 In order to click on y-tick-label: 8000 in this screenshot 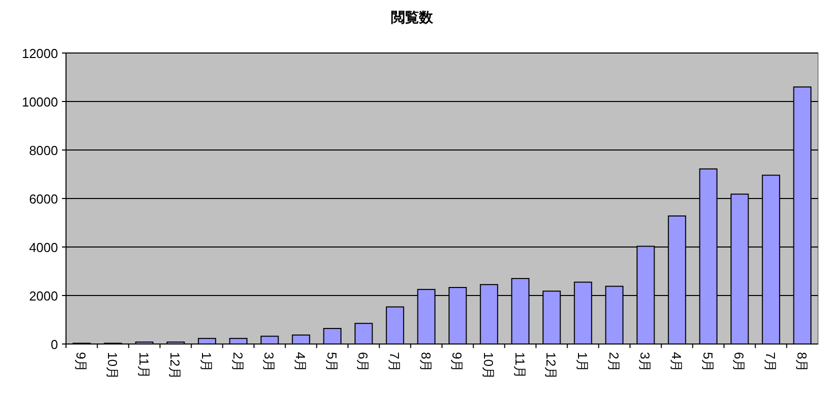, I will do `click(43, 150)`.